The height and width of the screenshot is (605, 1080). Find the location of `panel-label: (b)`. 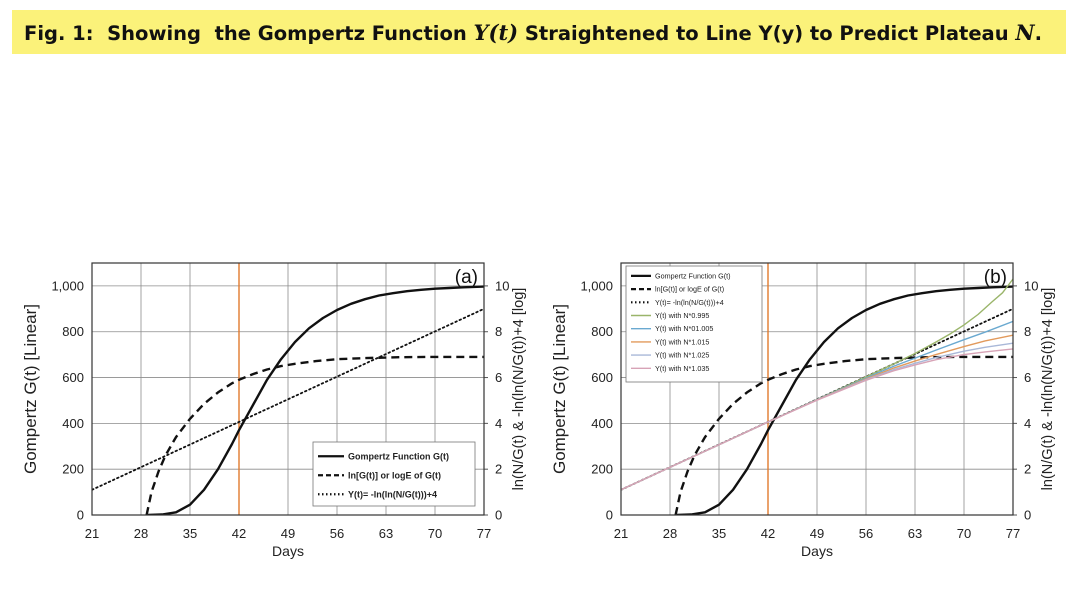

panel-label: (b) is located at coordinates (995, 277).